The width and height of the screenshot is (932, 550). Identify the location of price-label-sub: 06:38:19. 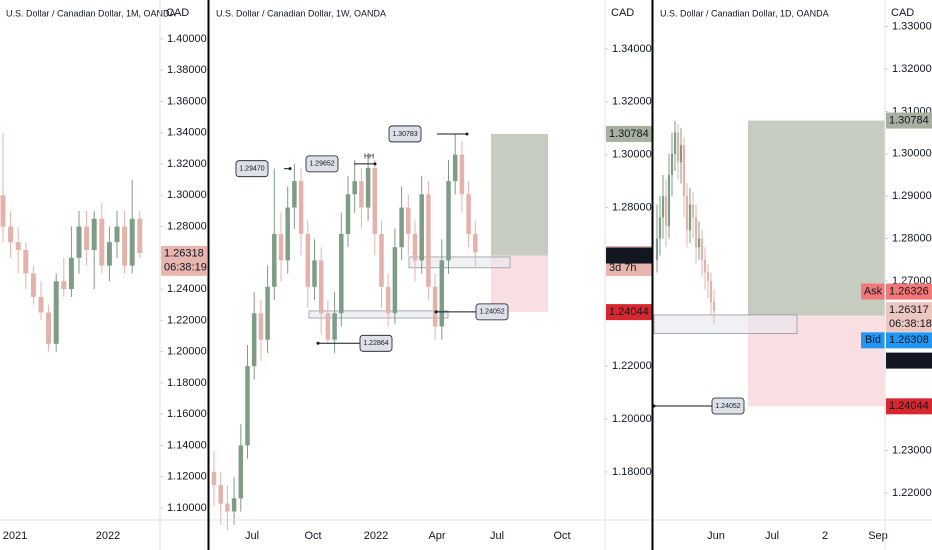
(185, 268).